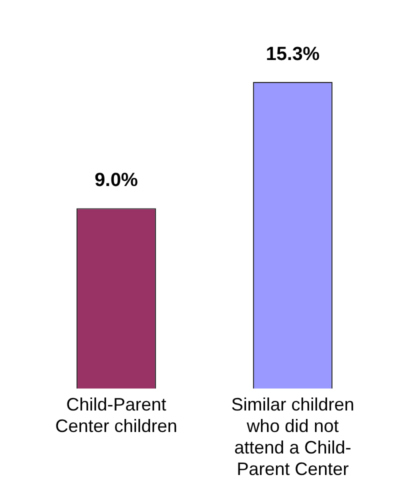 The width and height of the screenshot is (409, 499). What do you see at coordinates (116, 415) in the screenshot?
I see `x-tick-label: Child-Parent Center children` at bounding box center [116, 415].